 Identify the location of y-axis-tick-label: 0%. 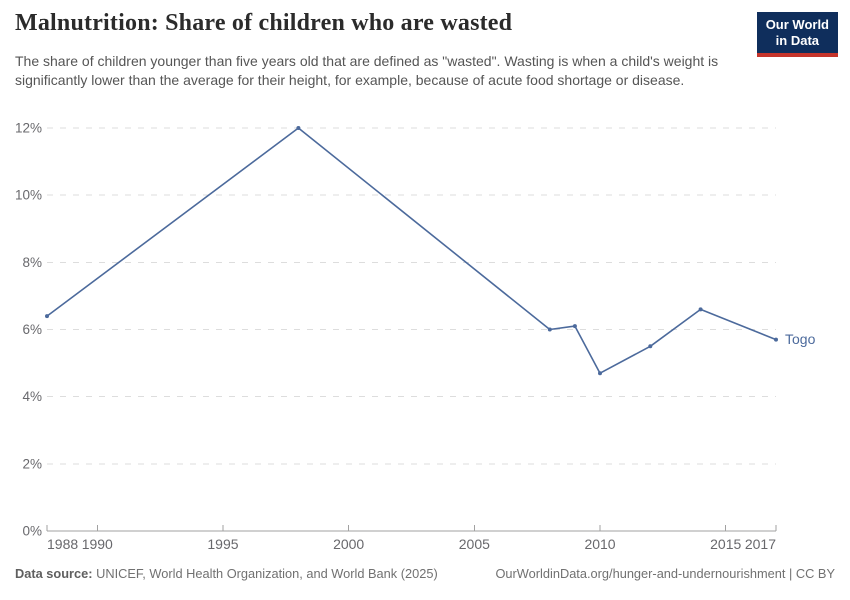
(32, 531).